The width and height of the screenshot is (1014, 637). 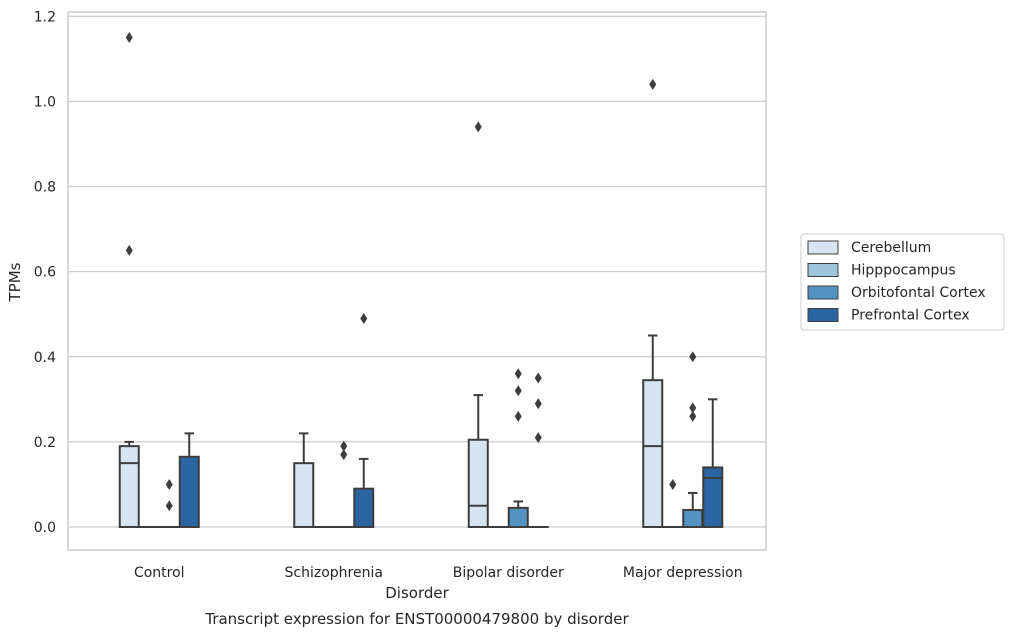 I want to click on legend-label: Orbitofontal Cortex, so click(x=918, y=293).